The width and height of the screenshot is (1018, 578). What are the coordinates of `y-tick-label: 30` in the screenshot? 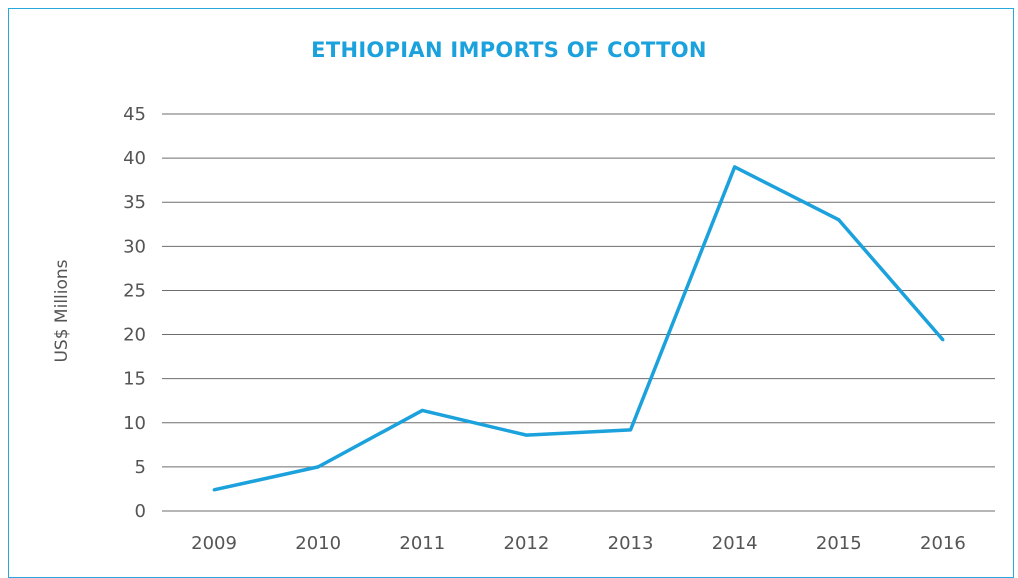 It's located at (134, 246).